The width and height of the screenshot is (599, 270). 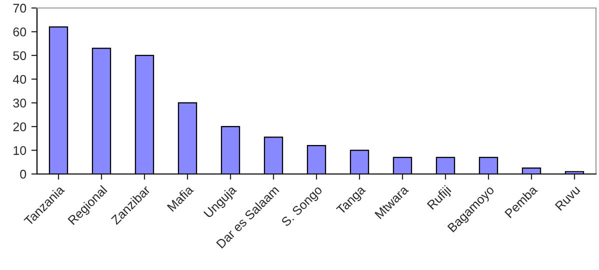 What do you see at coordinates (19, 79) in the screenshot?
I see `y-tick-label: 40` at bounding box center [19, 79].